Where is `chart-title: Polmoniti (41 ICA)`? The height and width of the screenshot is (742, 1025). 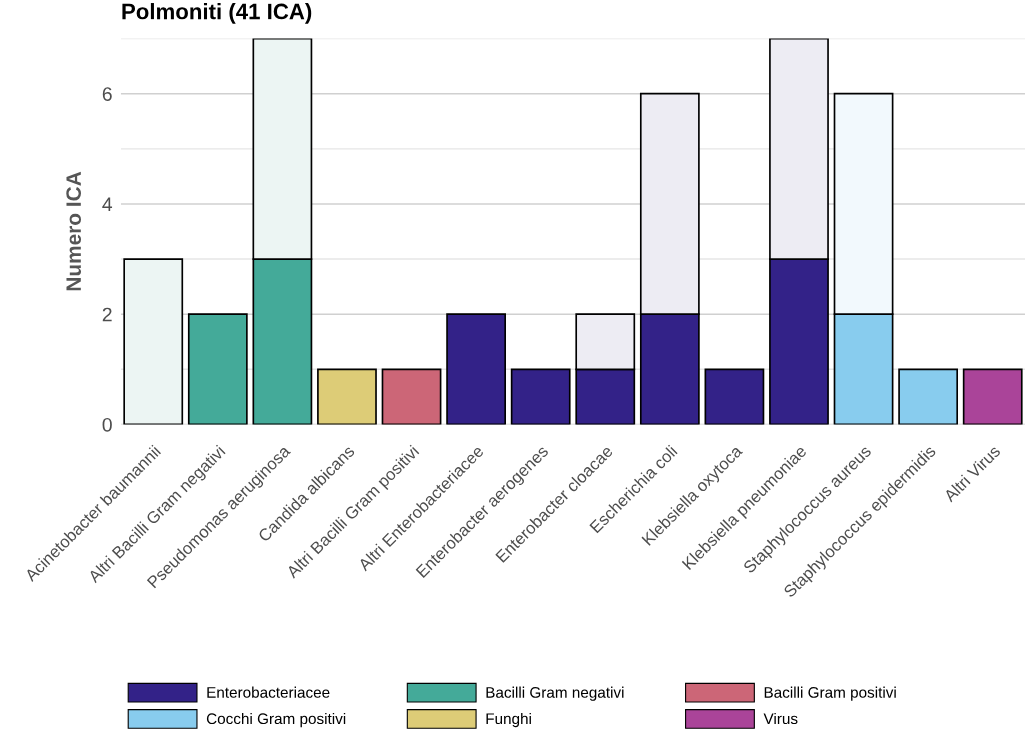 chart-title: Polmoniti (41 ICA) is located at coordinates (217, 13).